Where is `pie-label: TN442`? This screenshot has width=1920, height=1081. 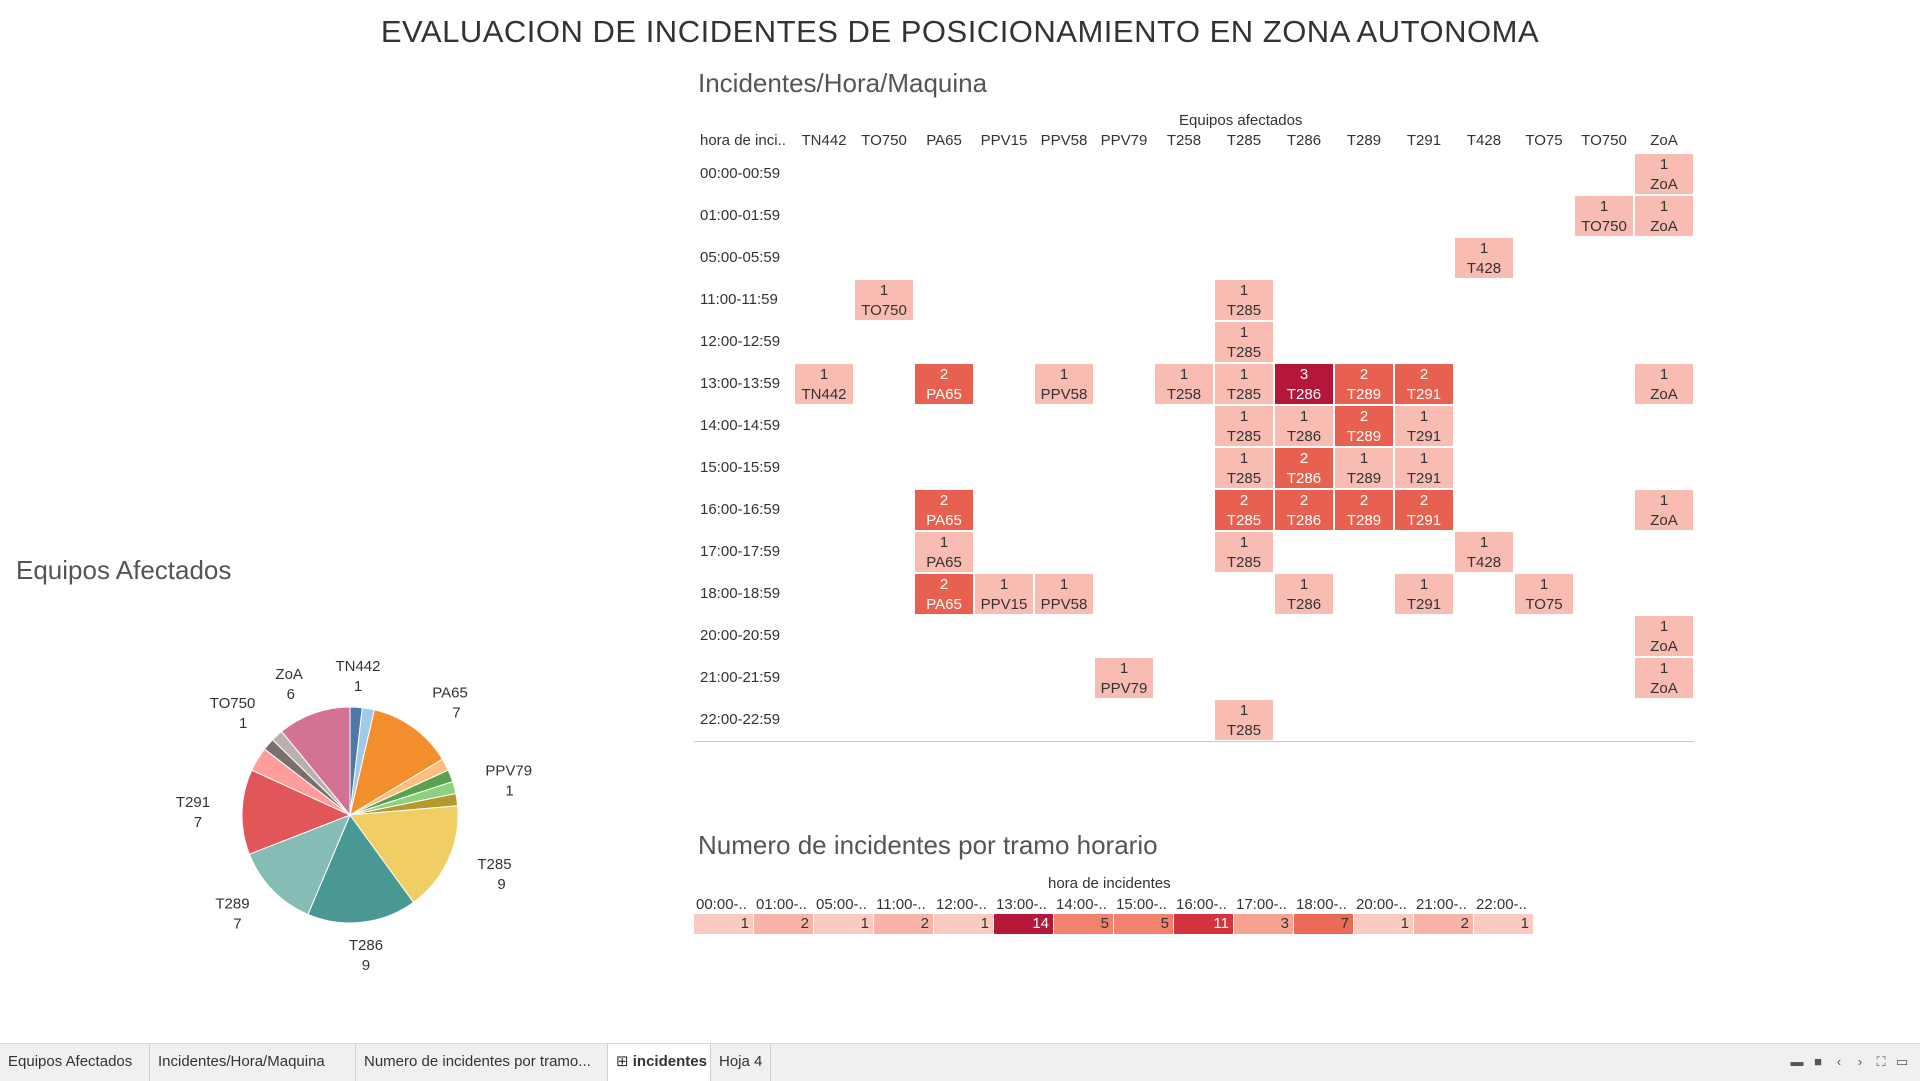 pie-label: TN442 is located at coordinates (357, 666).